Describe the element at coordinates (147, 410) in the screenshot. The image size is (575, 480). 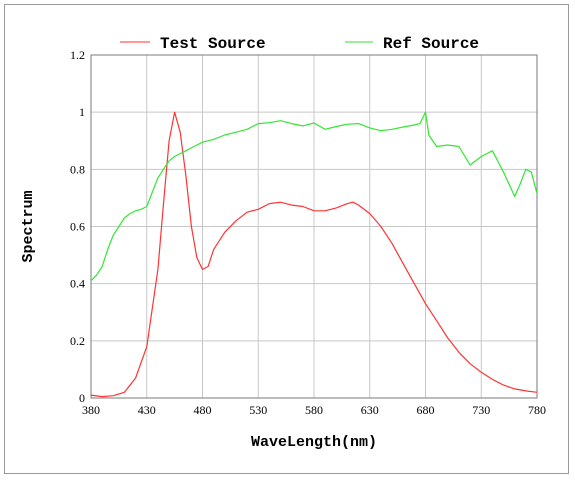
I see `x-tick-label: 430` at that location.